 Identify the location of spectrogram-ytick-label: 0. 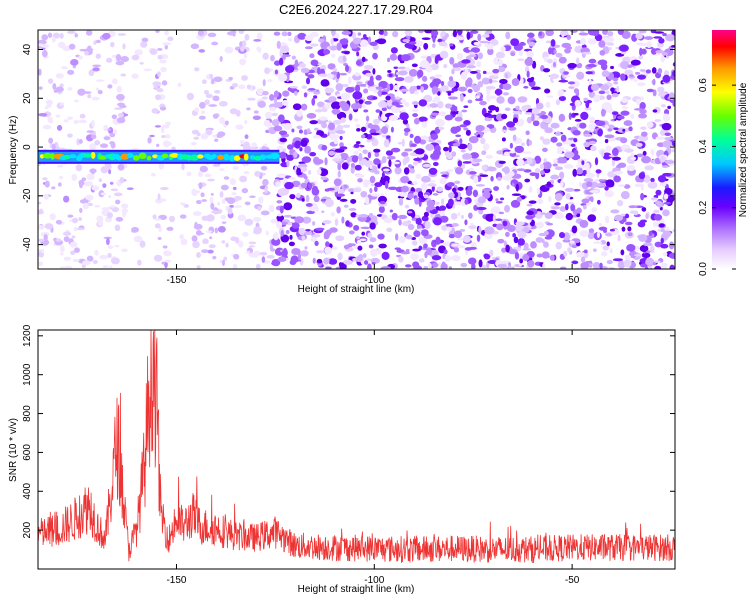
(27, 147).